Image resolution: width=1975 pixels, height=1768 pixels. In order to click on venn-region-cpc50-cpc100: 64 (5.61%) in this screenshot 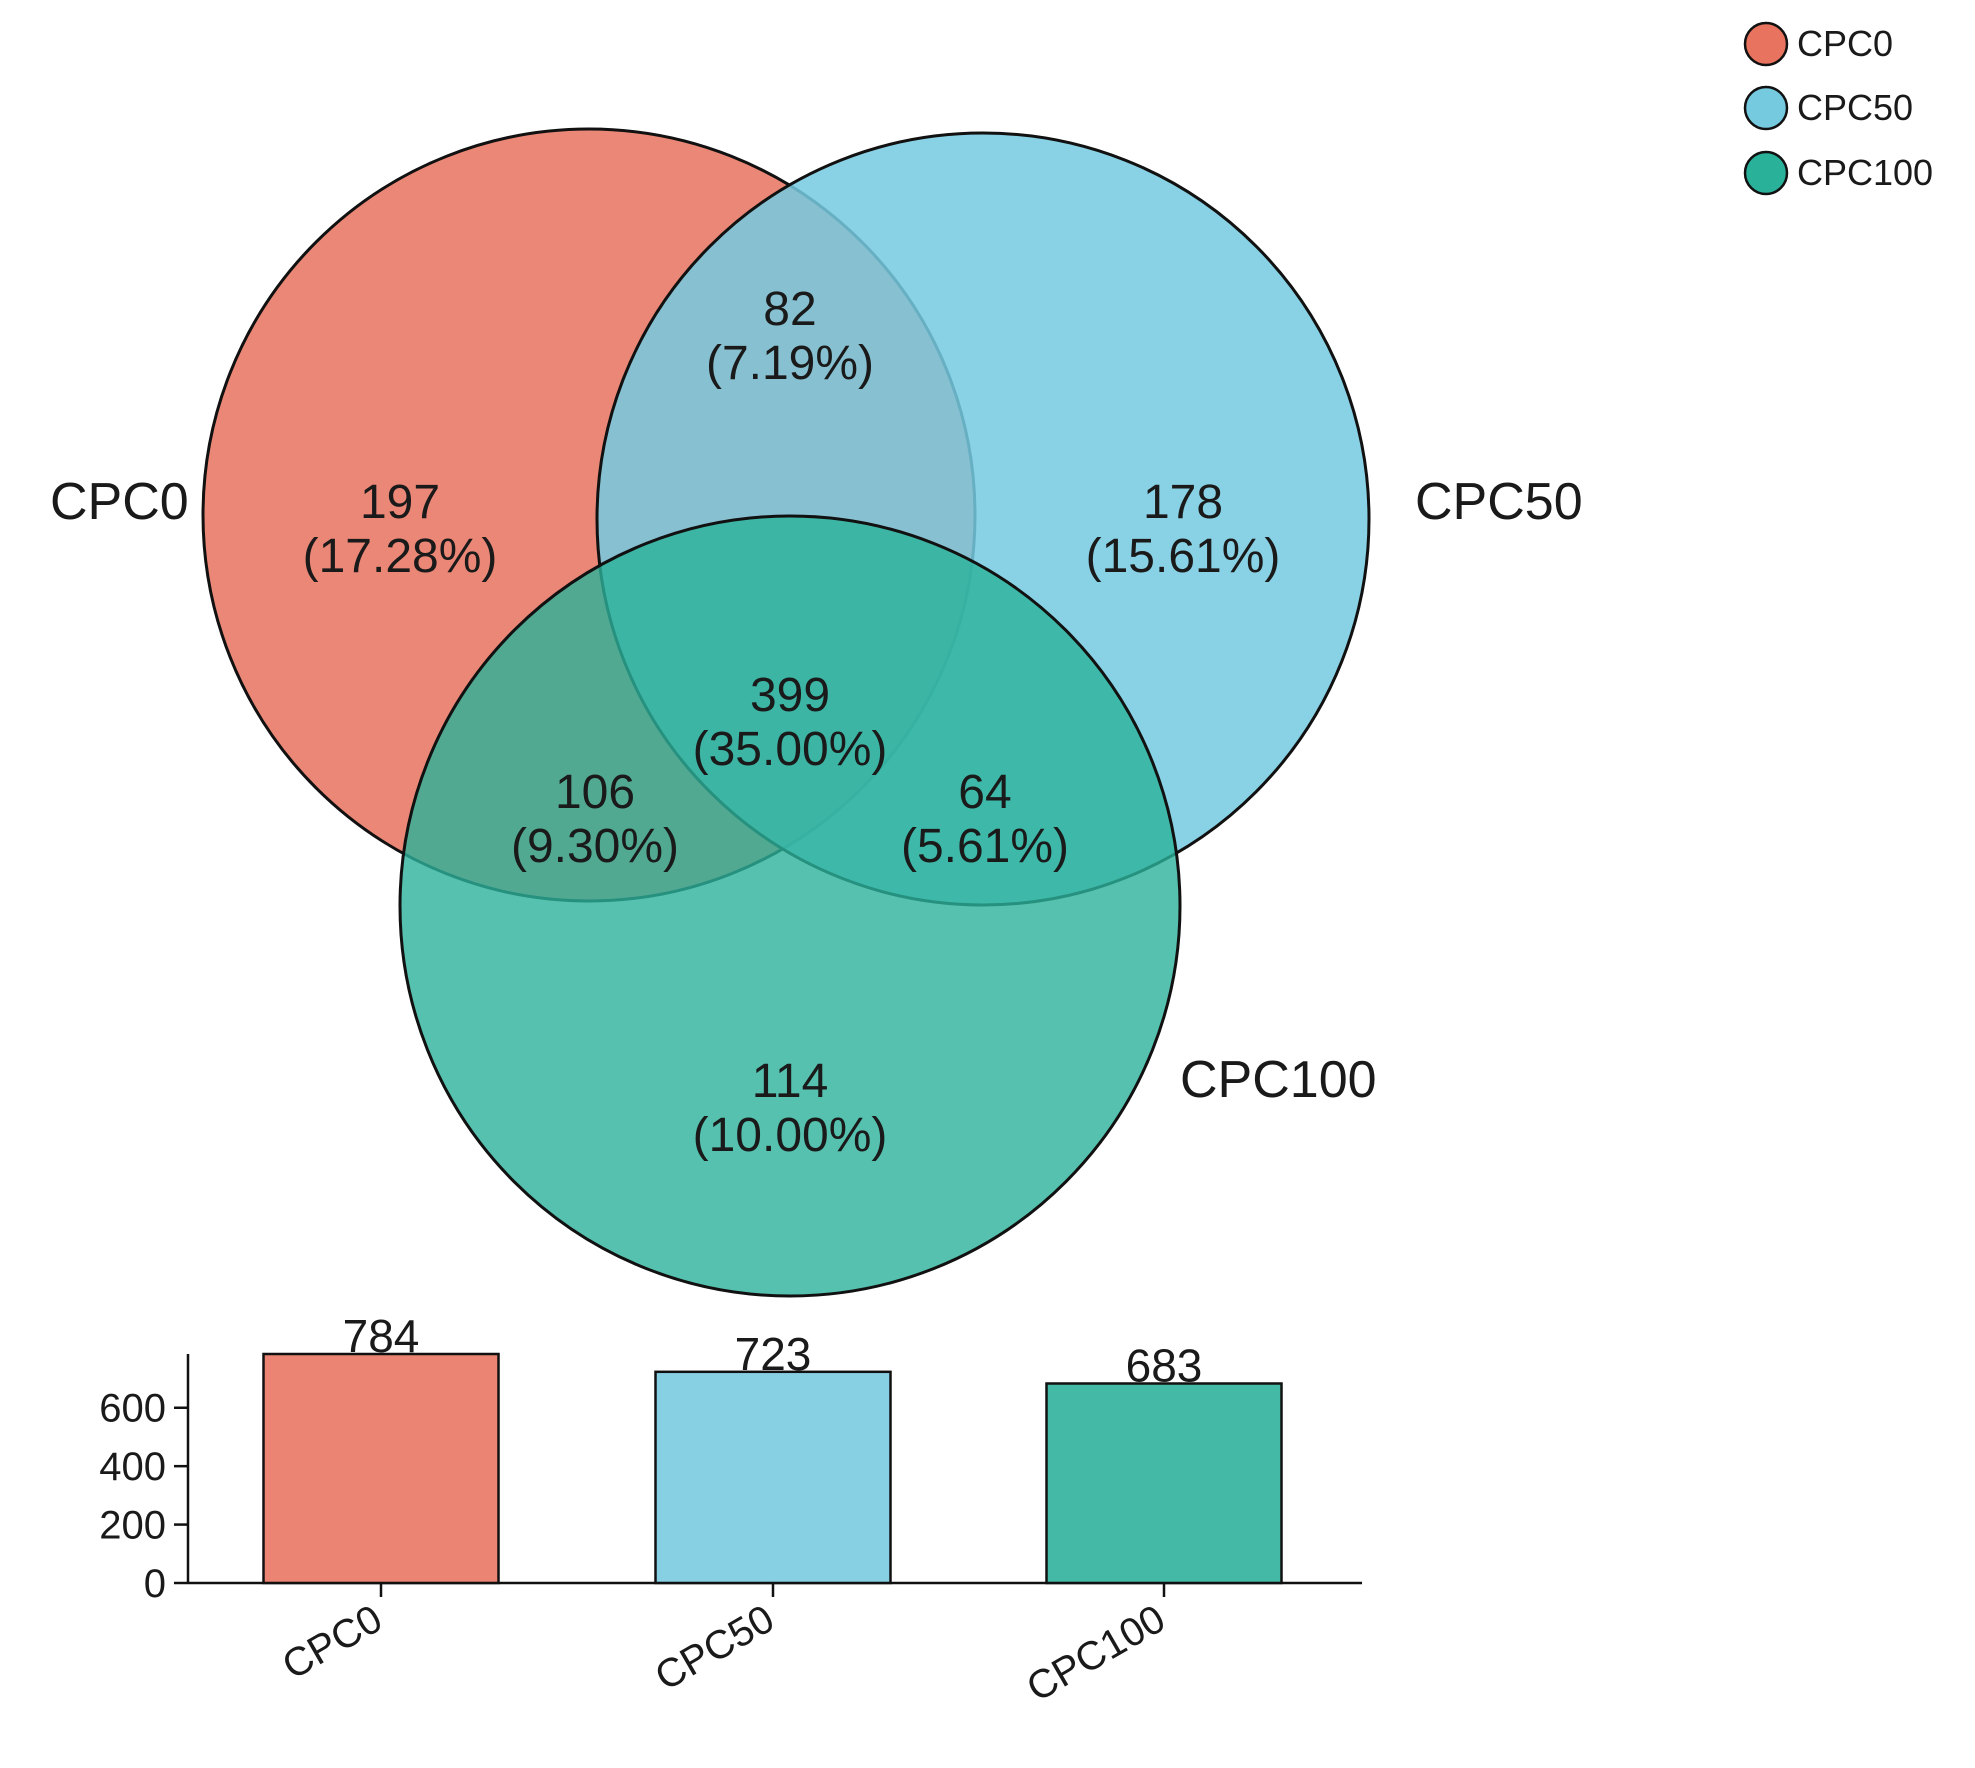, I will do `click(985, 819)`.